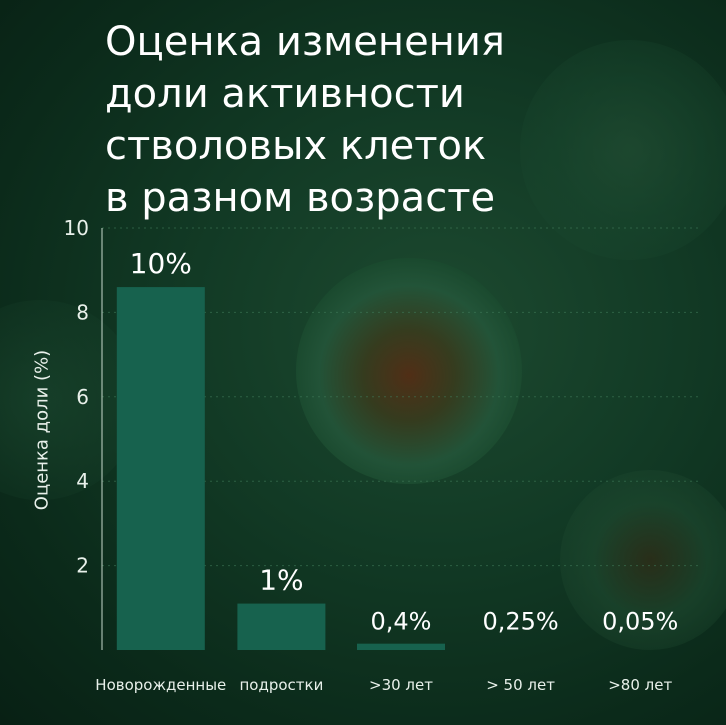  I want to click on x-tick-label: Новорожденные, so click(160, 685).